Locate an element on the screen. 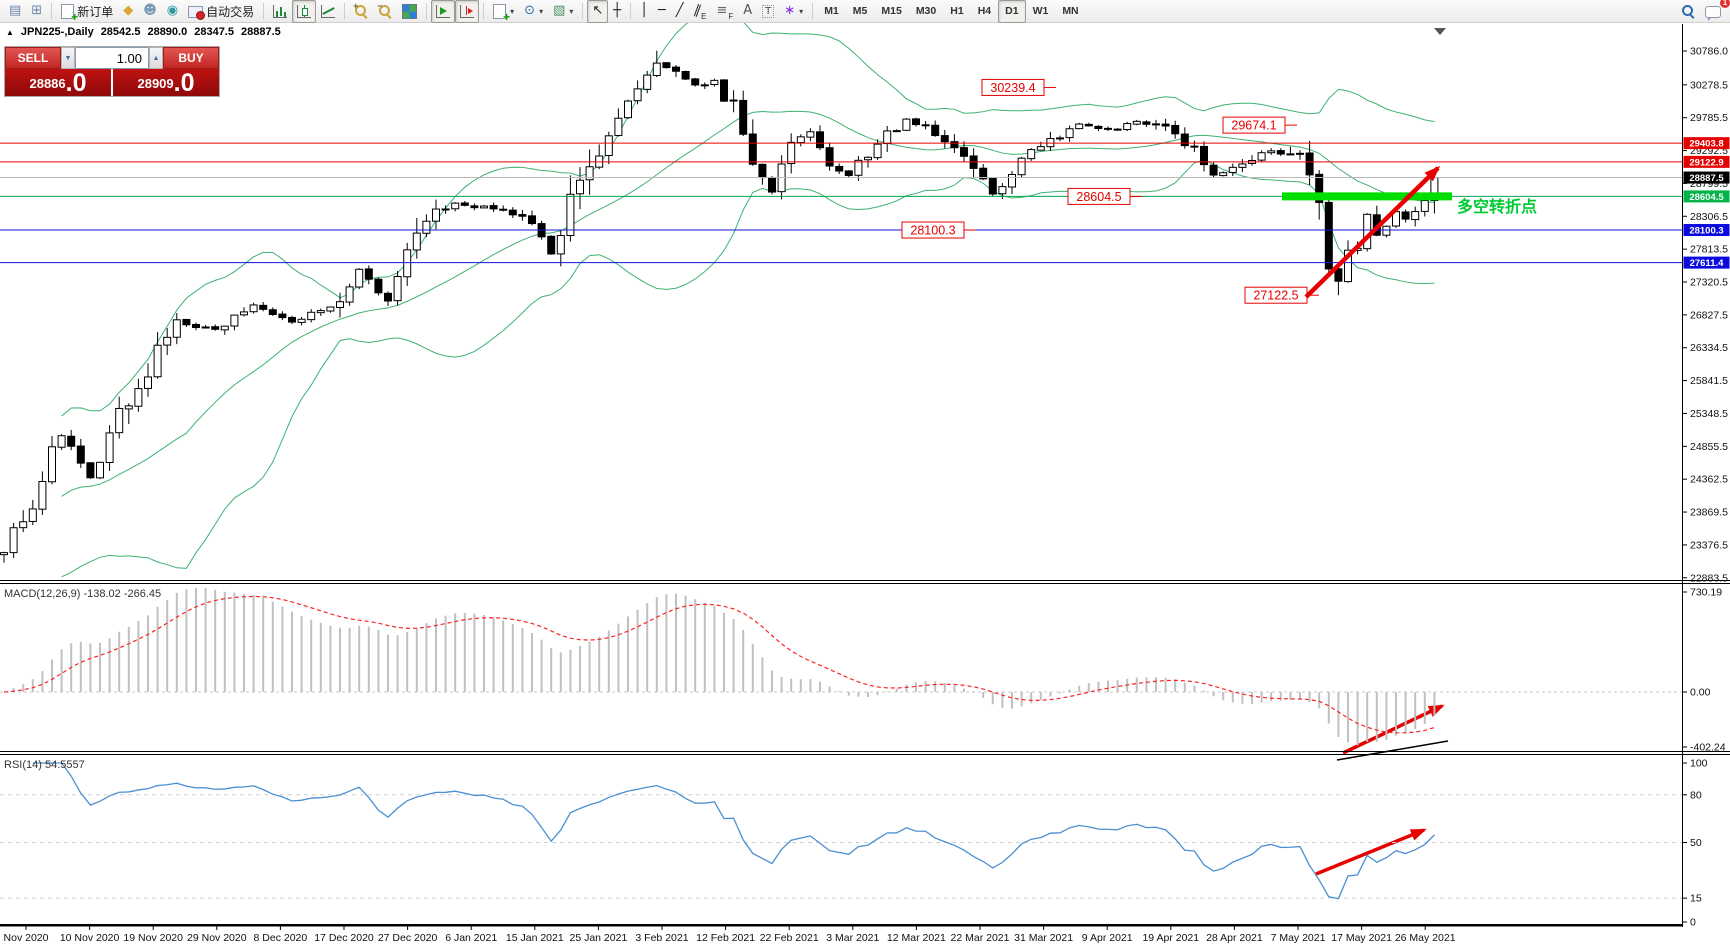  svg-text: 25 Jan 2021 is located at coordinates (598, 938).